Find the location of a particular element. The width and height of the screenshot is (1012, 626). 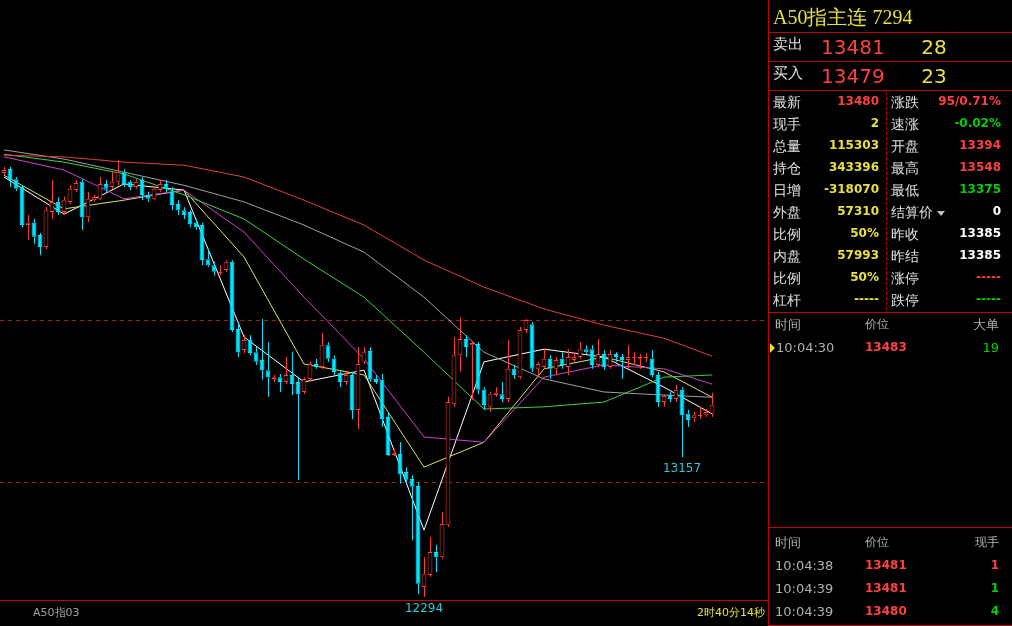

text: 10:04:38 is located at coordinates (805, 565).